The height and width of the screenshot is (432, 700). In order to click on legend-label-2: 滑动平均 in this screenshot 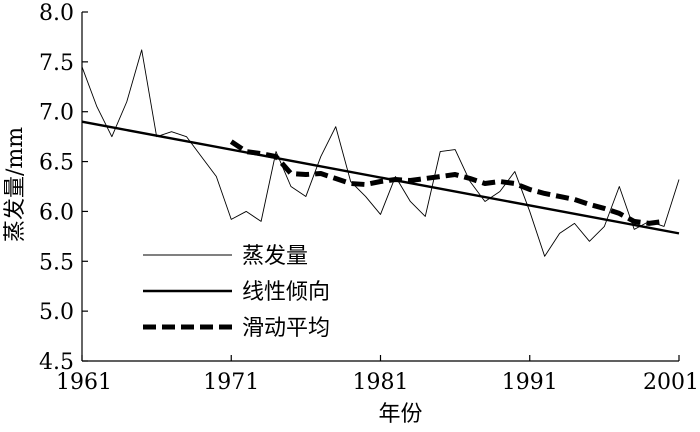, I will do `click(286, 328)`.